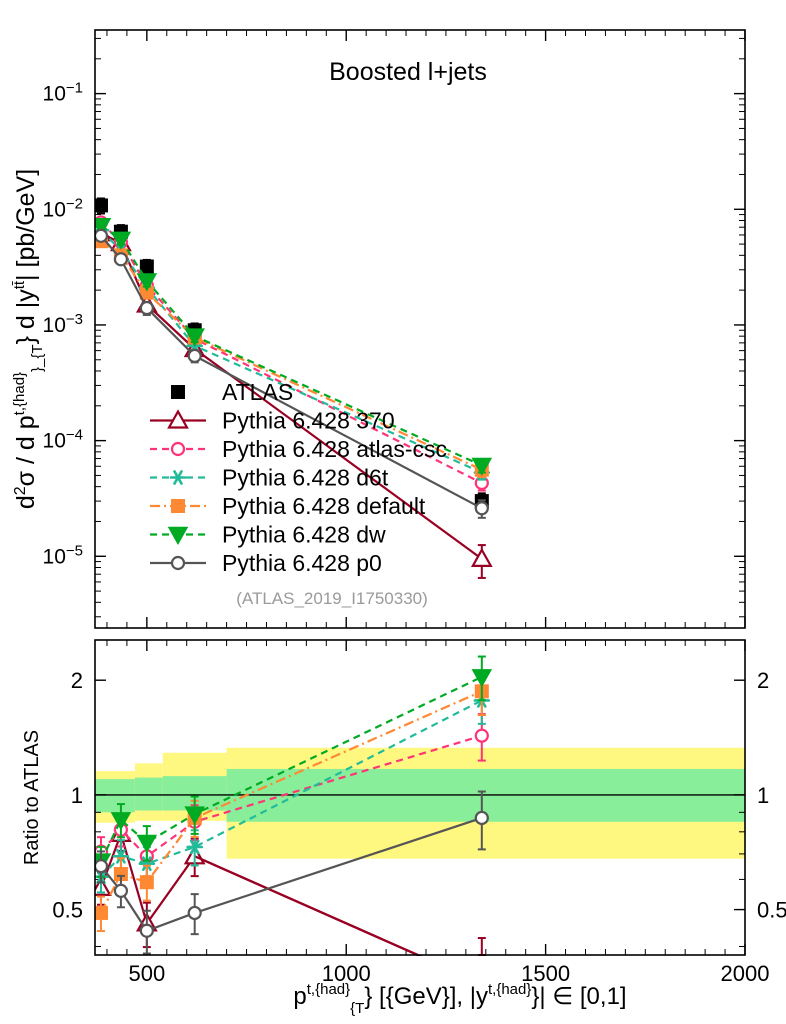 The width and height of the screenshot is (786, 1024). What do you see at coordinates (77, 680) in the screenshot?
I see `y-tick-label-ratio: 2` at bounding box center [77, 680].